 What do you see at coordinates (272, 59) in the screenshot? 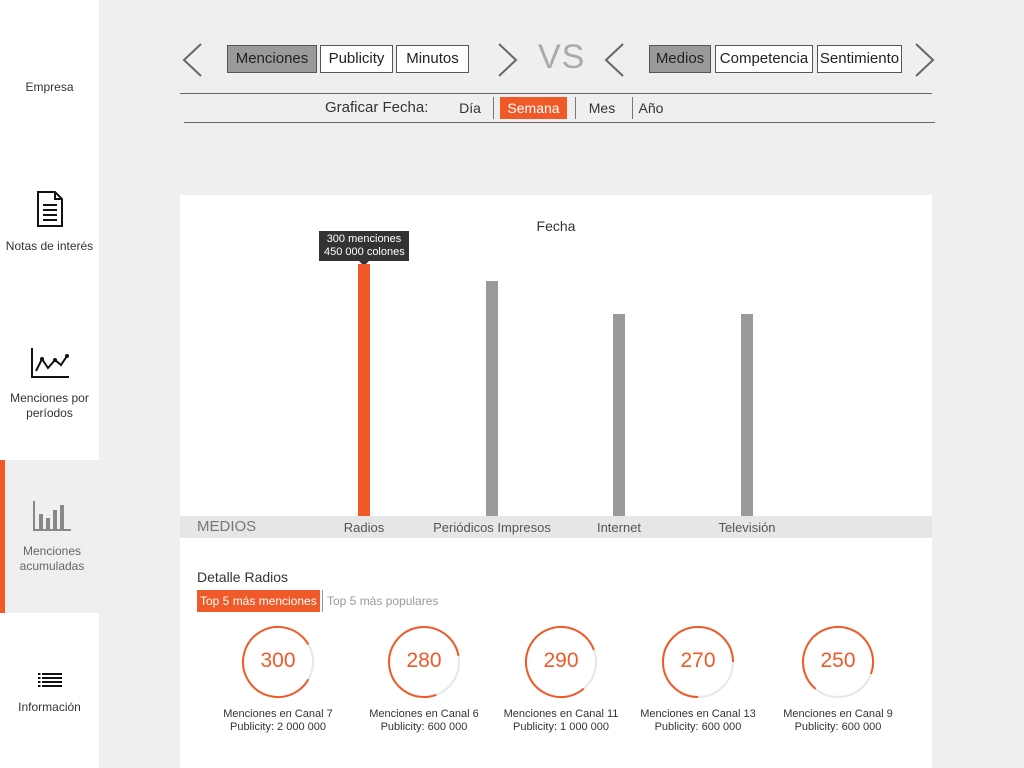
I see `toggle-menciones: Menciones` at bounding box center [272, 59].